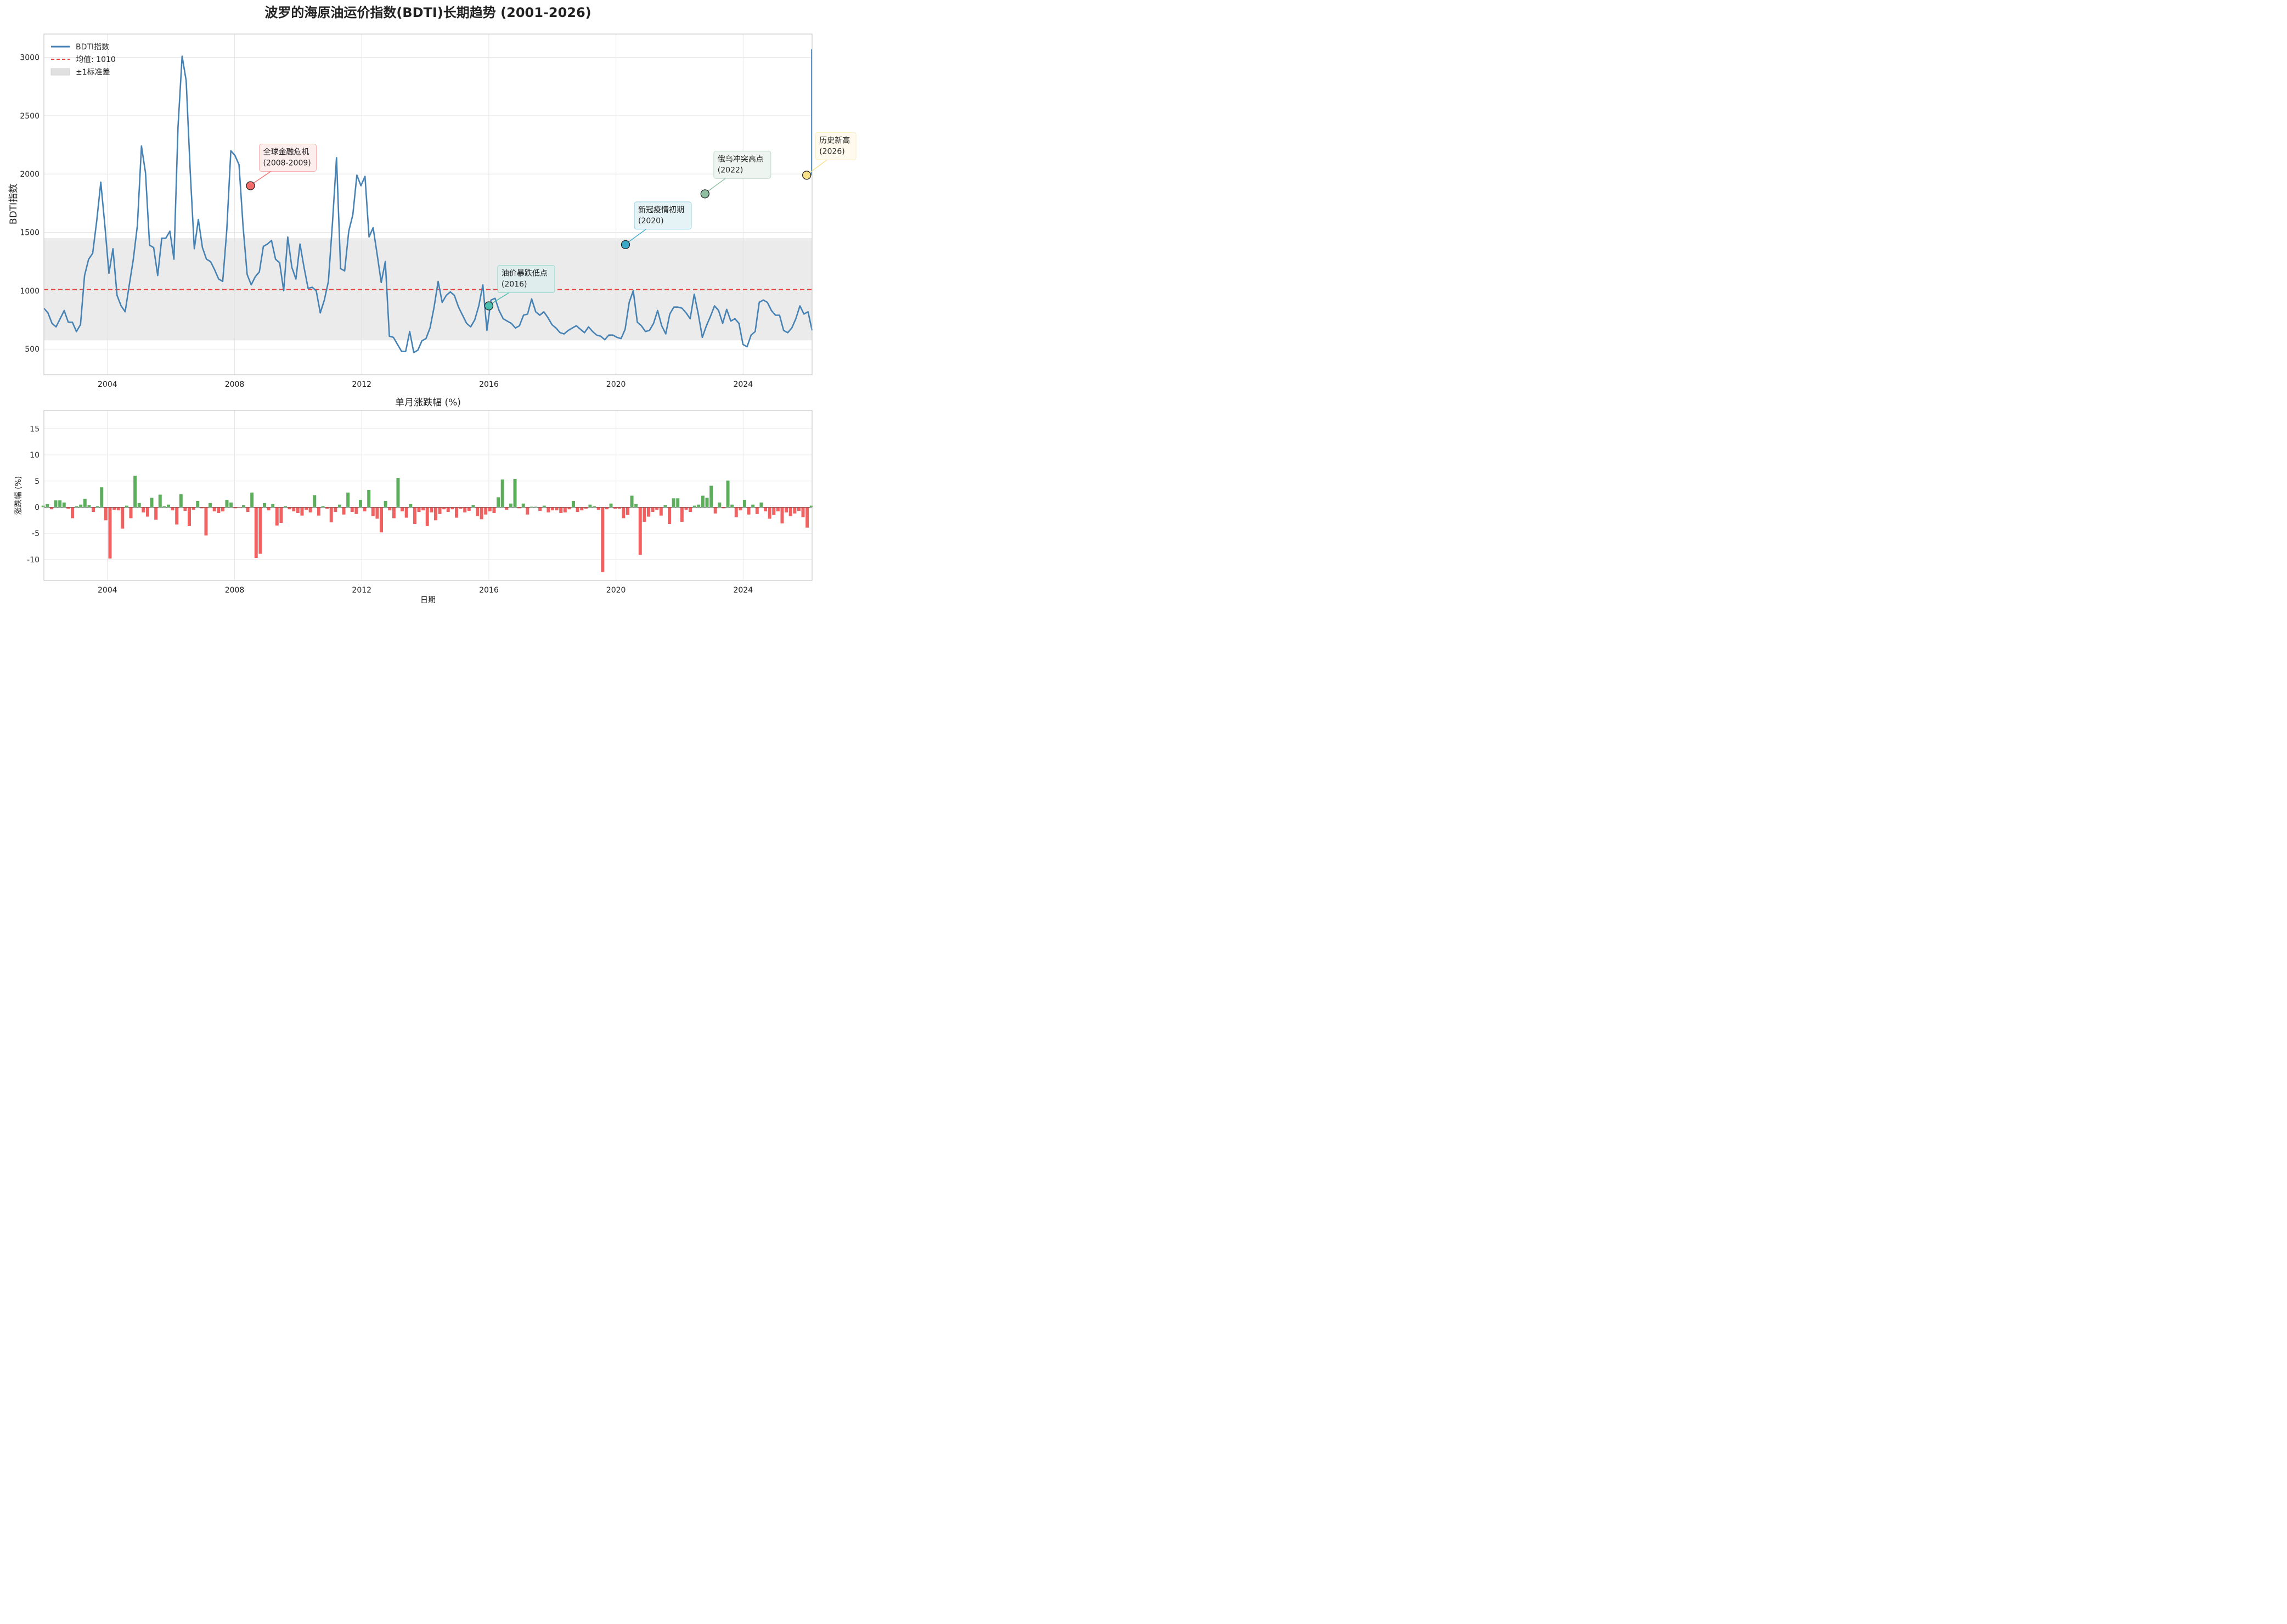 This screenshot has width=2287, height=1624. Describe the element at coordinates (428, 600) in the screenshot. I see `change-x-label: 日期` at that location.